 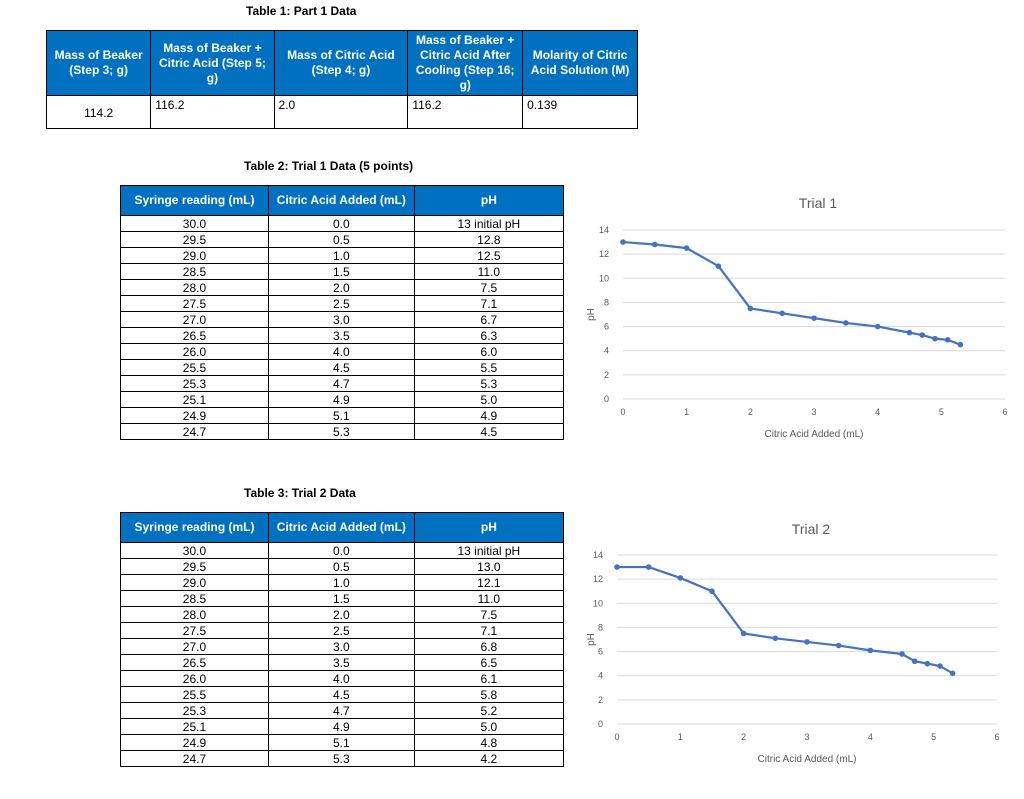 What do you see at coordinates (341, 271) in the screenshot?
I see `table2-cell: 1.5` at bounding box center [341, 271].